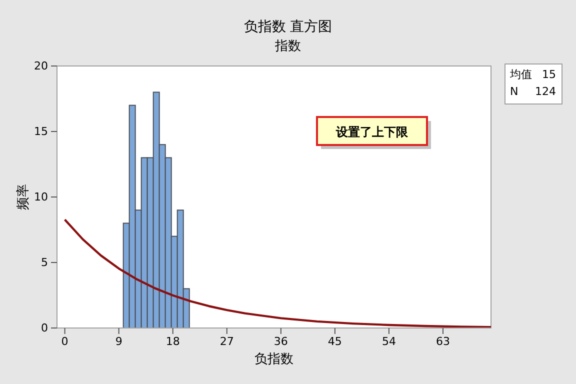 The height and width of the screenshot is (384, 576). What do you see at coordinates (44, 328) in the screenshot?
I see `y-tick-label: 0` at bounding box center [44, 328].